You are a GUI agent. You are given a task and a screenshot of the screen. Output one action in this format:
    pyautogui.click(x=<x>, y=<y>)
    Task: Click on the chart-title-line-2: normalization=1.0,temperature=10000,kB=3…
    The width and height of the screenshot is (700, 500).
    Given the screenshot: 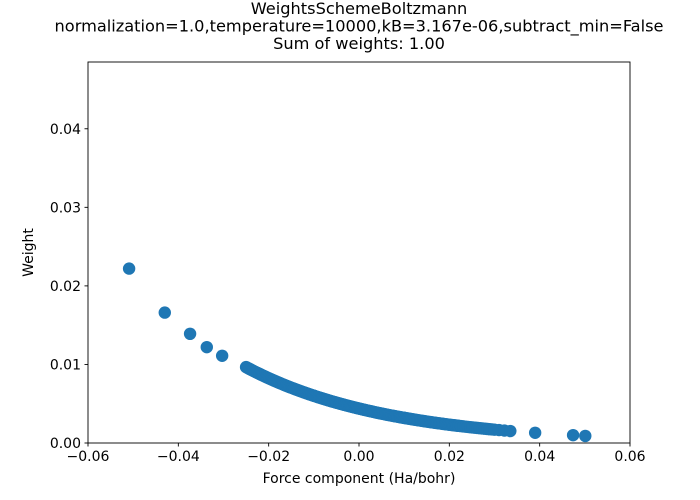 What is the action you would take?
    pyautogui.click(x=359, y=27)
    